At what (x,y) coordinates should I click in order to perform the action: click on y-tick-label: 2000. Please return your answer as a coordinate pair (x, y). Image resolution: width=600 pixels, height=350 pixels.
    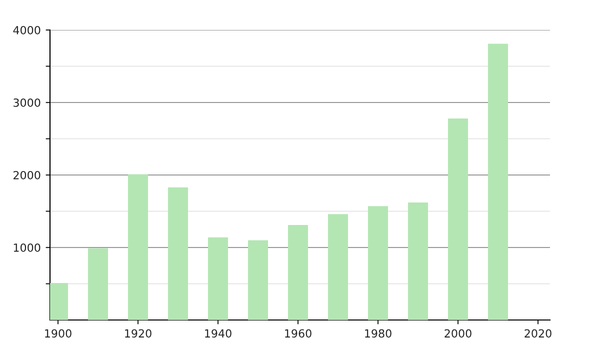
    Looking at the image, I should click on (27, 175).